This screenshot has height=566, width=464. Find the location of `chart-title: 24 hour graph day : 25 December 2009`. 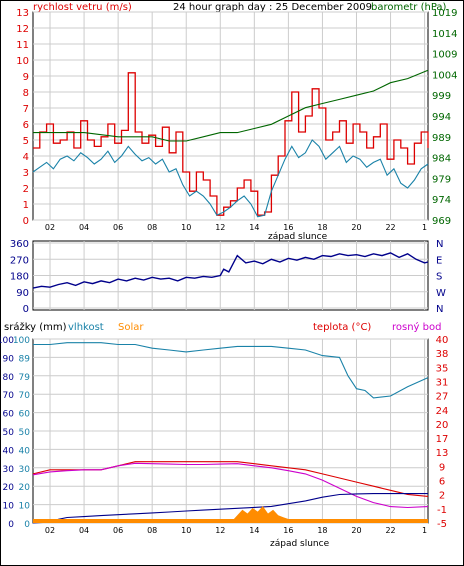

chart-title: 24 hour graph day : 25 December 2009 is located at coordinates (272, 7).